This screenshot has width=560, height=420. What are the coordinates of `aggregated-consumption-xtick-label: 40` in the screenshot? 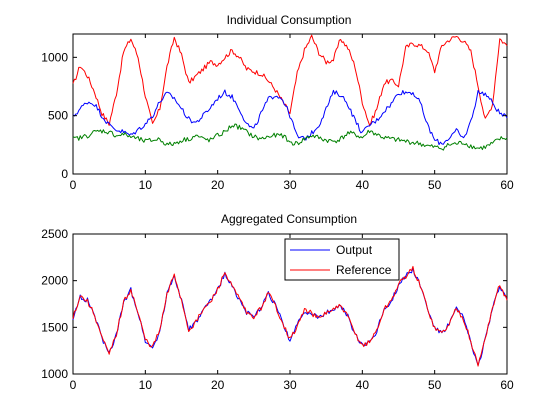 It's located at (363, 385).